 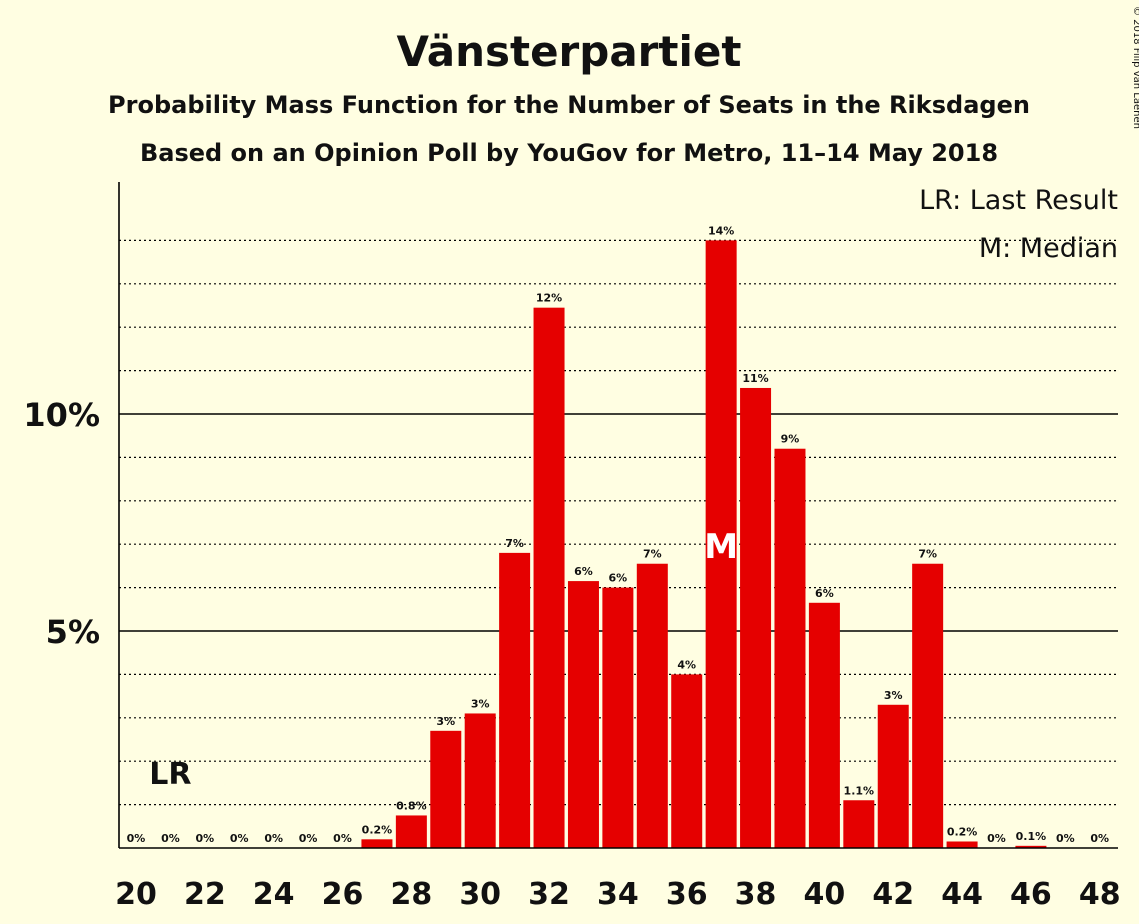 I want to click on x-tick-36: 36, so click(x=687, y=894).